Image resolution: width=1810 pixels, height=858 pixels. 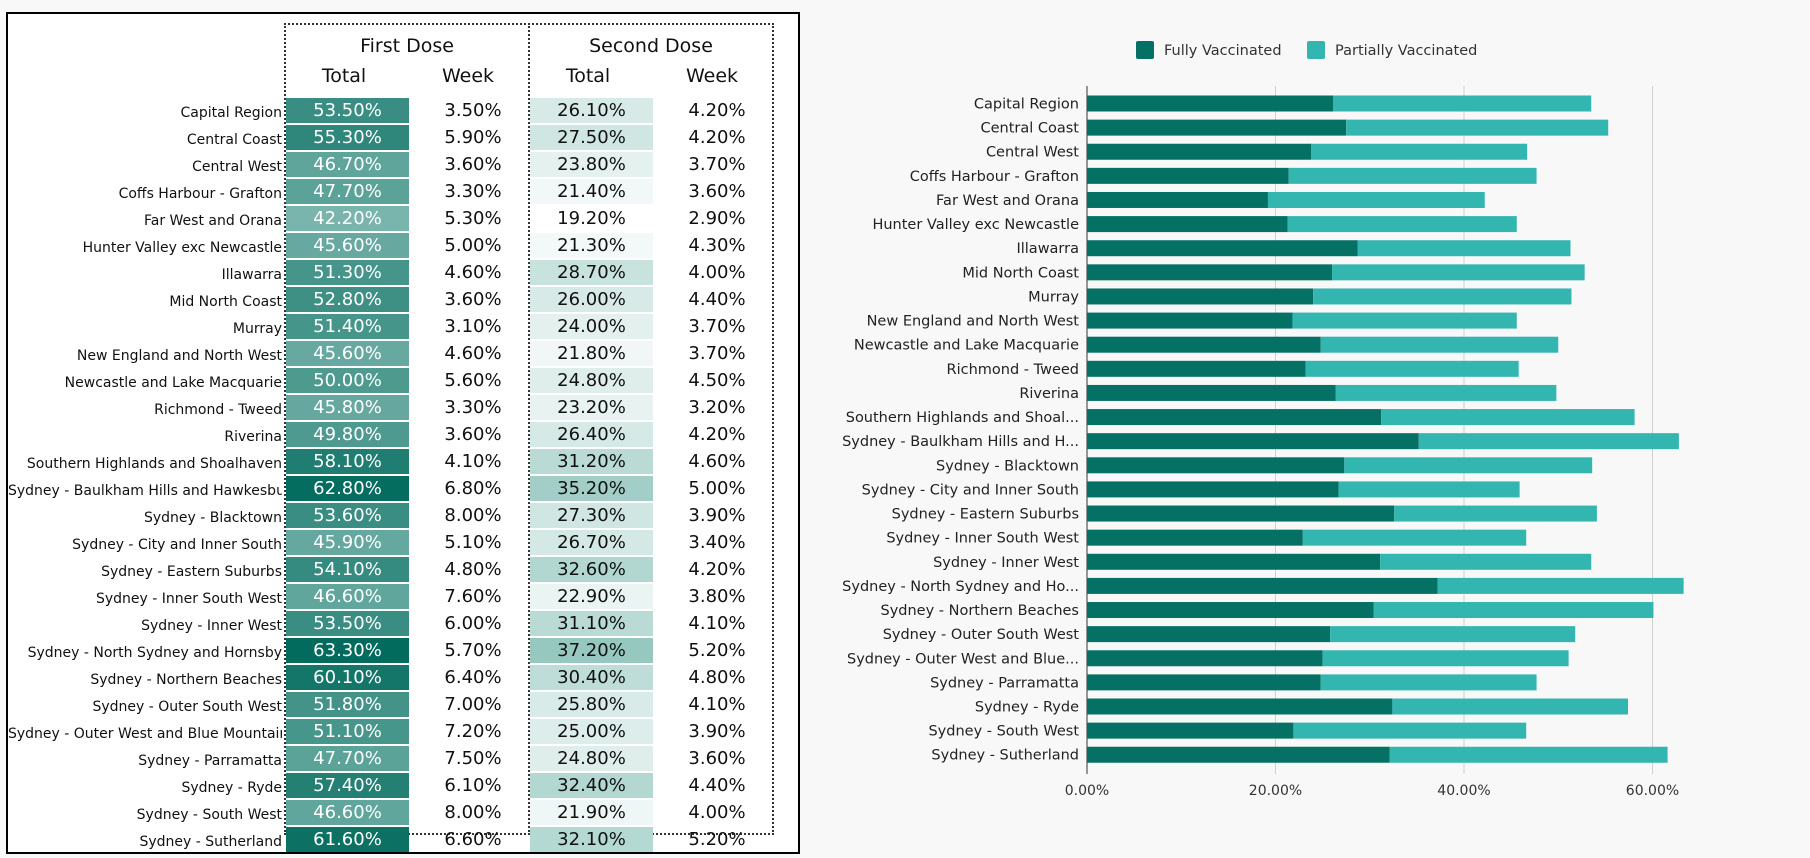 What do you see at coordinates (982, 539) in the screenshot?
I see `category-label: Sydney - Inner South West` at bounding box center [982, 539].